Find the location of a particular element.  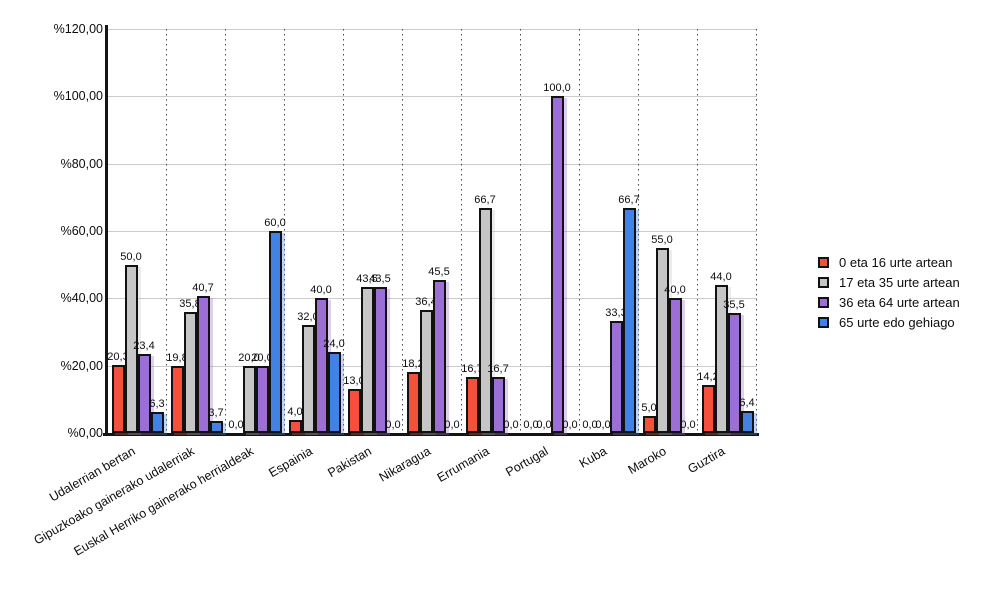

bar-value-label: 40,0 is located at coordinates (675, 290).